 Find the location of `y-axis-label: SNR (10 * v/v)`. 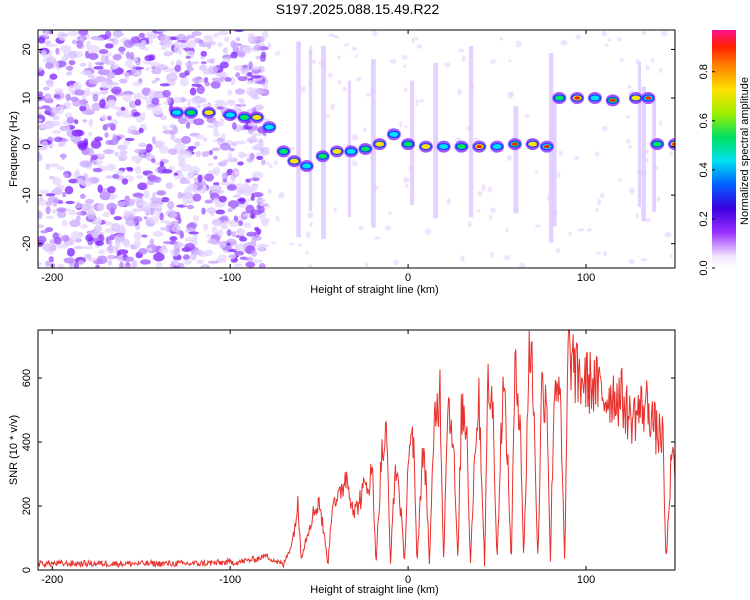

y-axis-label: SNR (10 * v/v) is located at coordinates (14, 450).